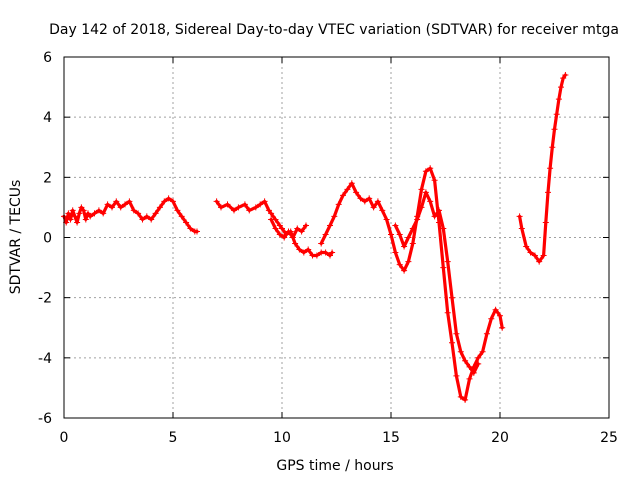 The height and width of the screenshot is (480, 640). What do you see at coordinates (282, 438) in the screenshot?
I see `x-tick-label: 10` at bounding box center [282, 438].